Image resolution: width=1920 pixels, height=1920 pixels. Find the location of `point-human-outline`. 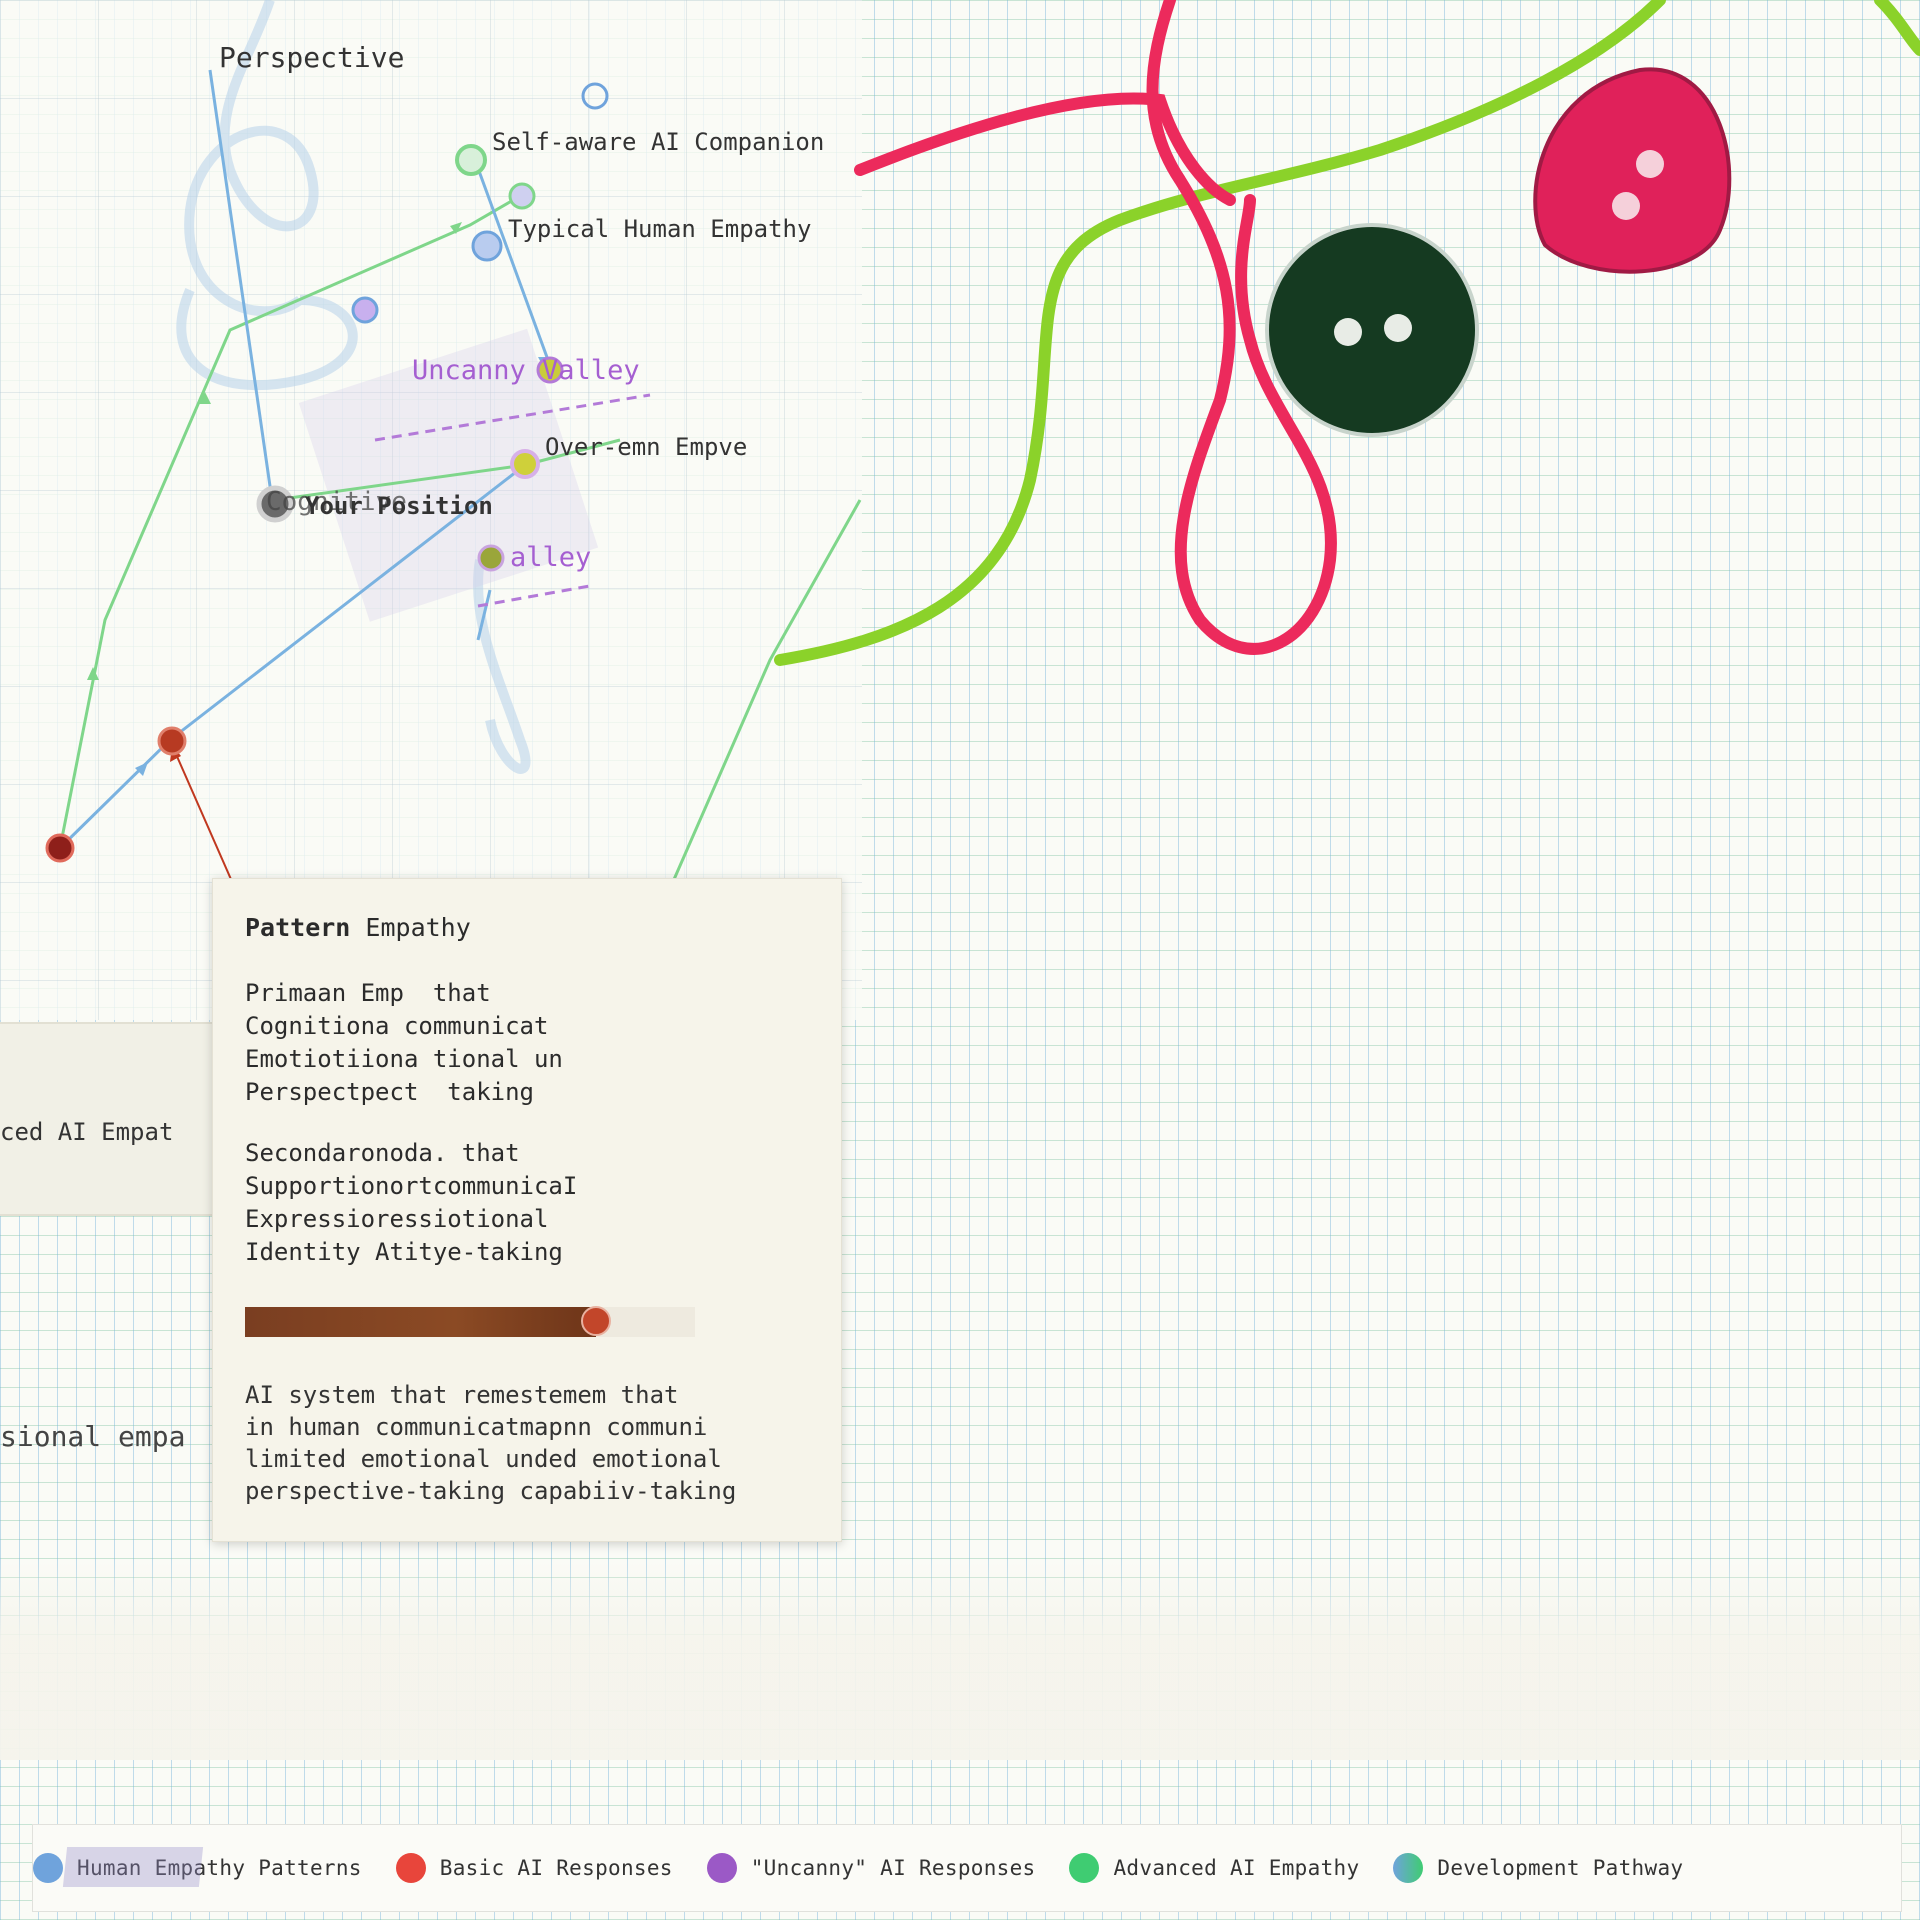

point-human-outline is located at coordinates (595, 96).